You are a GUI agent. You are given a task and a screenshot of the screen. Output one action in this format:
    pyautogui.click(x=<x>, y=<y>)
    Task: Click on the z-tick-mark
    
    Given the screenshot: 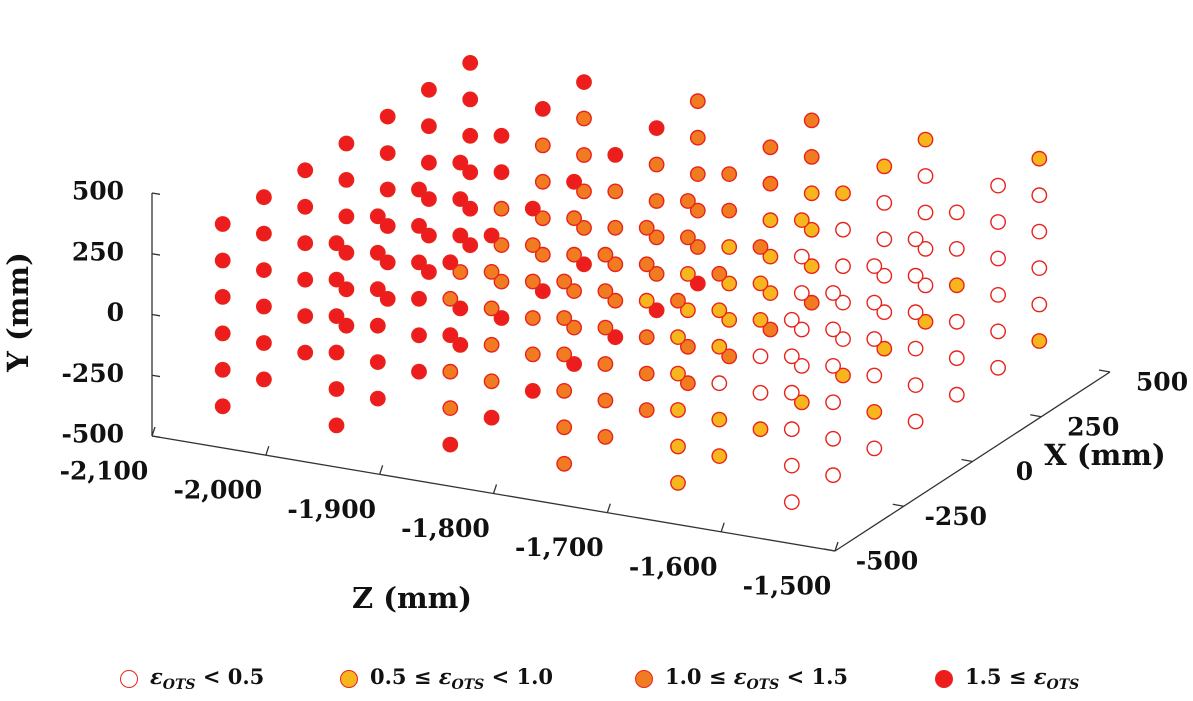 What is the action you would take?
    pyautogui.click(x=153, y=431)
    